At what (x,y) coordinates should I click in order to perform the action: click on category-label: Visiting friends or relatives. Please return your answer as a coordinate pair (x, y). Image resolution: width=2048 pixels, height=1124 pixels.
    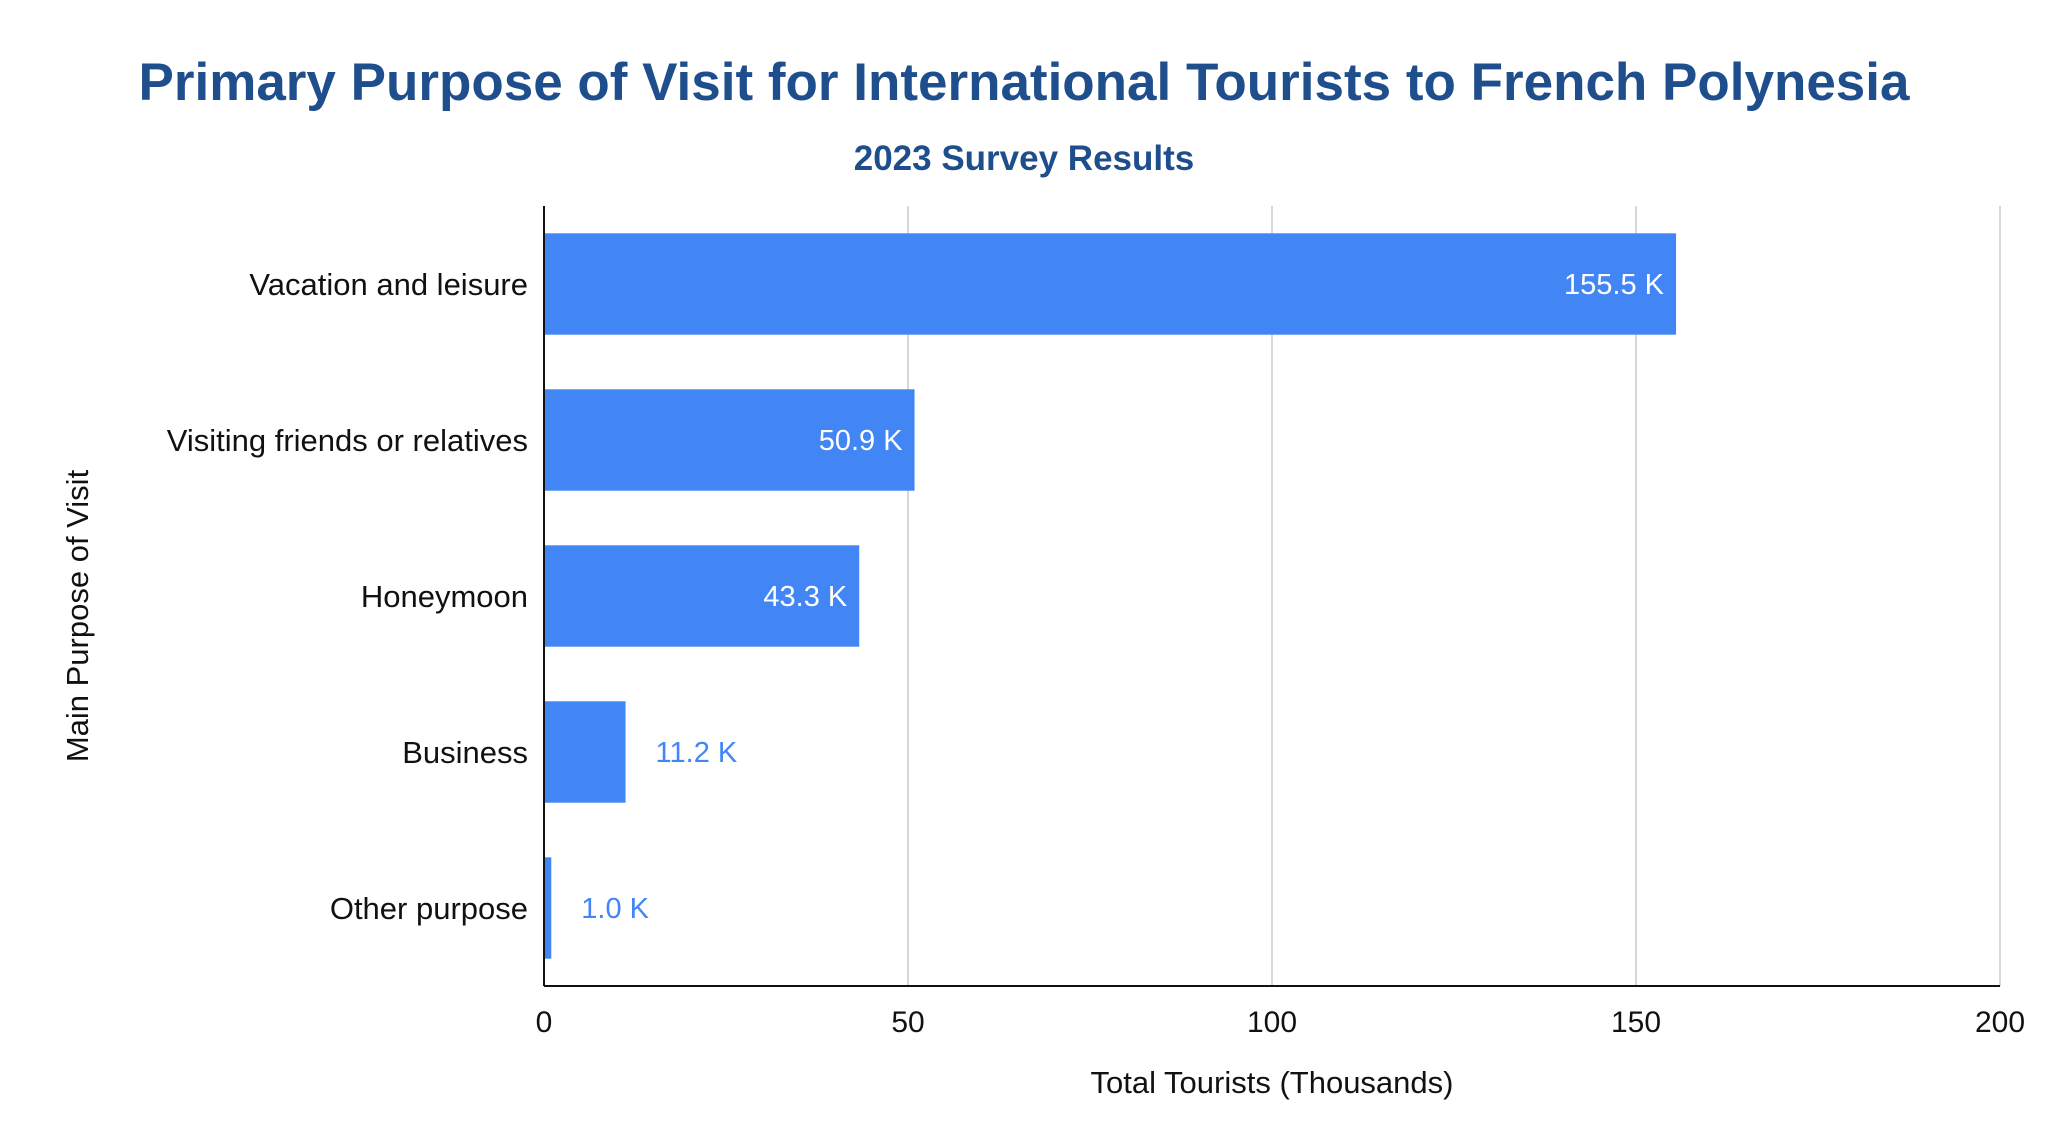
    Looking at the image, I should click on (347, 440).